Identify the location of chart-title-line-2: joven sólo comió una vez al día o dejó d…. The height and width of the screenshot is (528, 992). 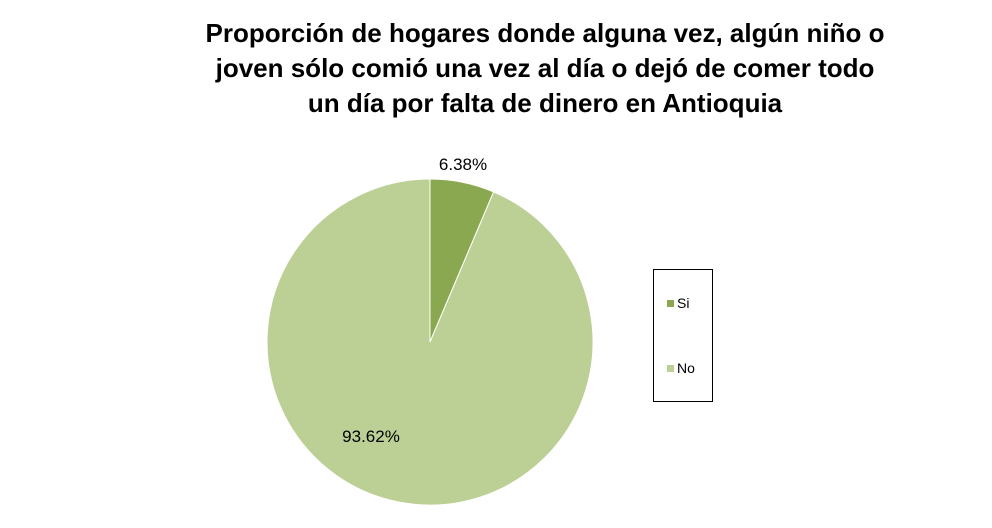
(545, 68).